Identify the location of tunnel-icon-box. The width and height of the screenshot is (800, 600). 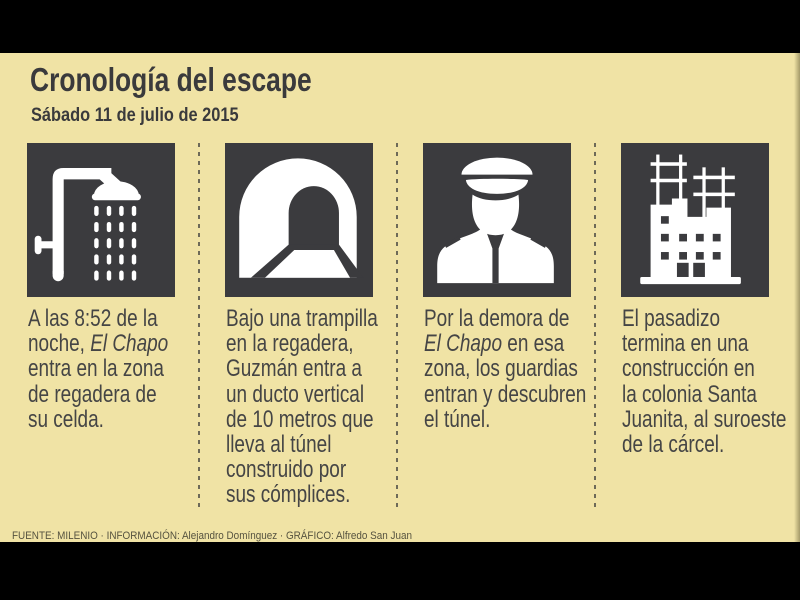
(299, 220).